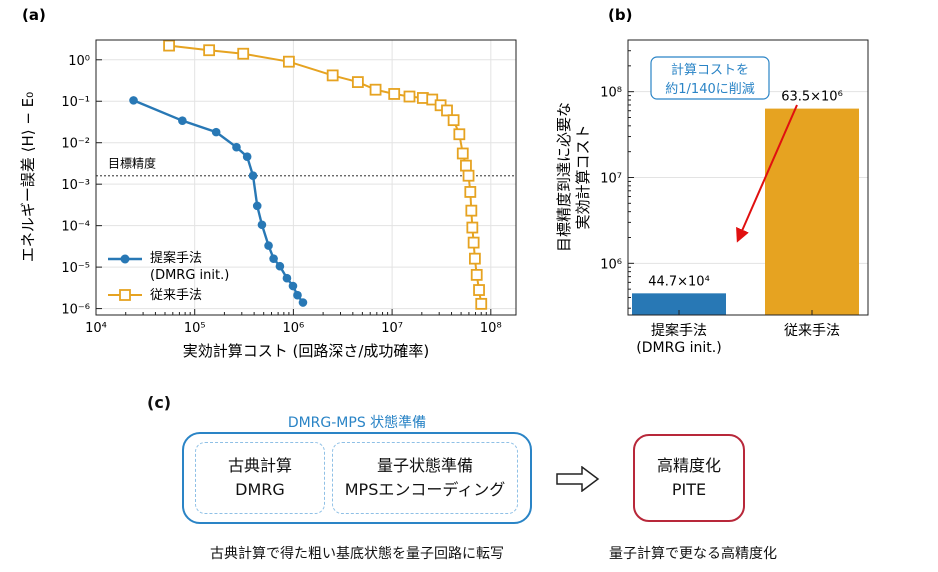  Describe the element at coordinates (159, 402) in the screenshot. I see `panel-c-label: (c)` at that location.